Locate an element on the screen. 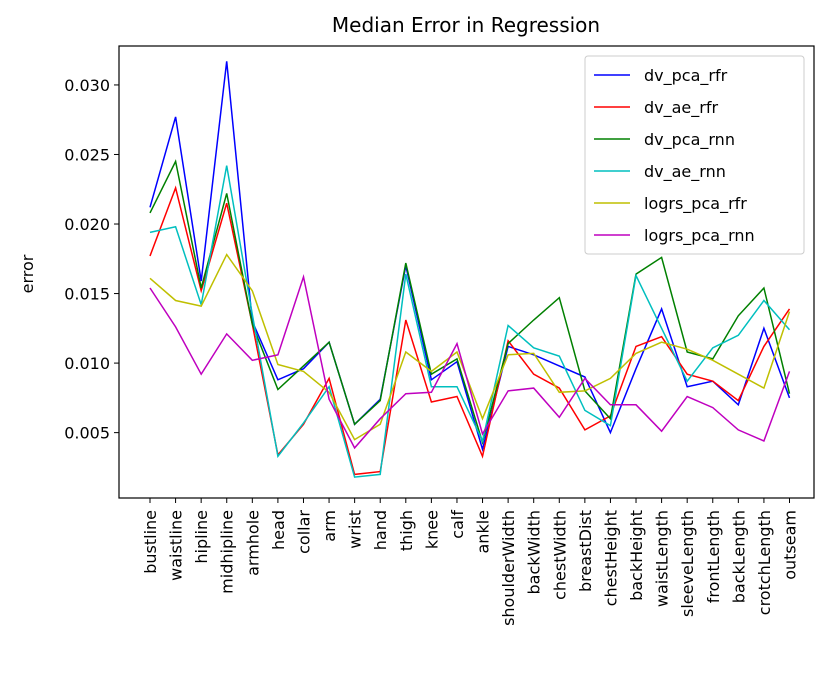 The height and width of the screenshot is (680, 833). x-tick-label: backLength is located at coordinates (738, 556).